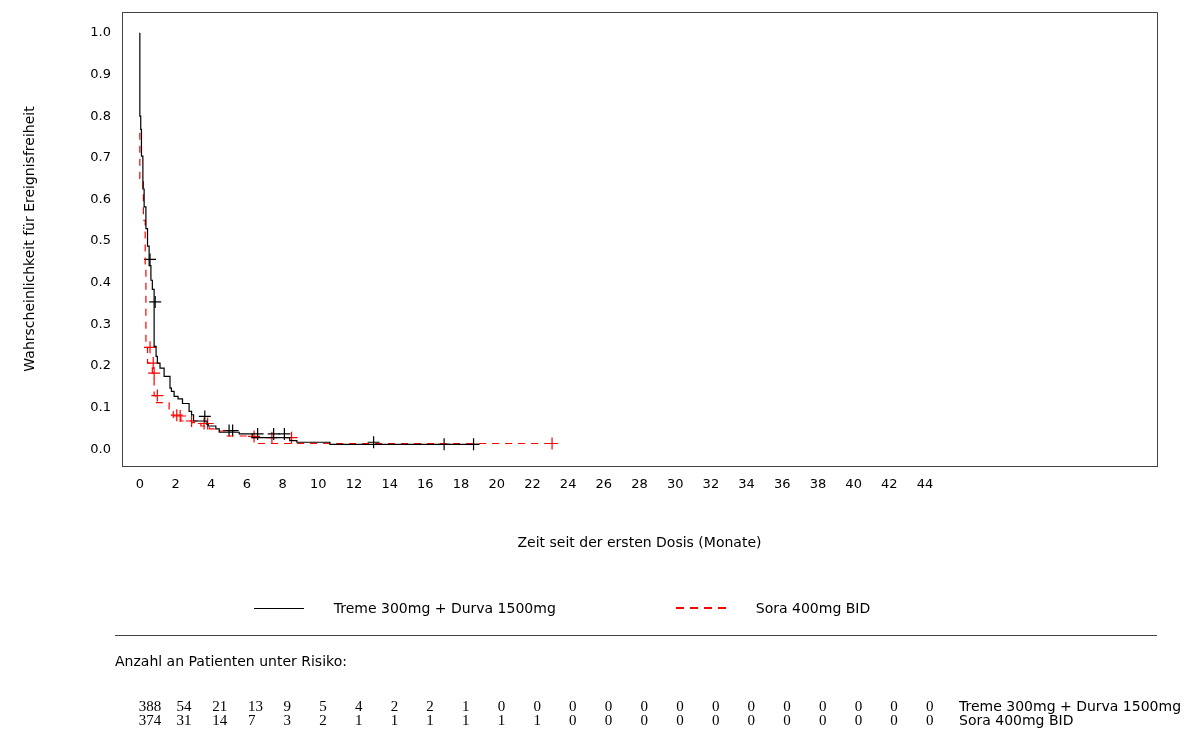 The height and width of the screenshot is (731, 1204). I want to click on x-tick-label: 8, so click(282, 484).